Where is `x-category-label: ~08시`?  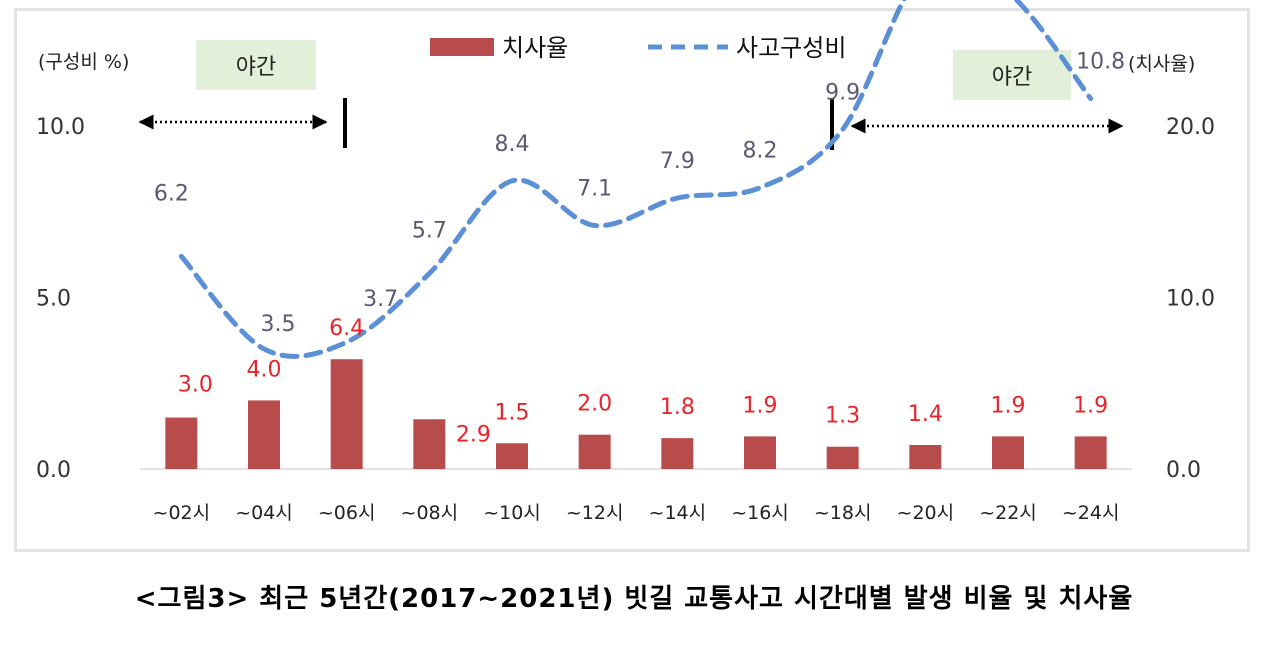 x-category-label: ~08시 is located at coordinates (430, 513).